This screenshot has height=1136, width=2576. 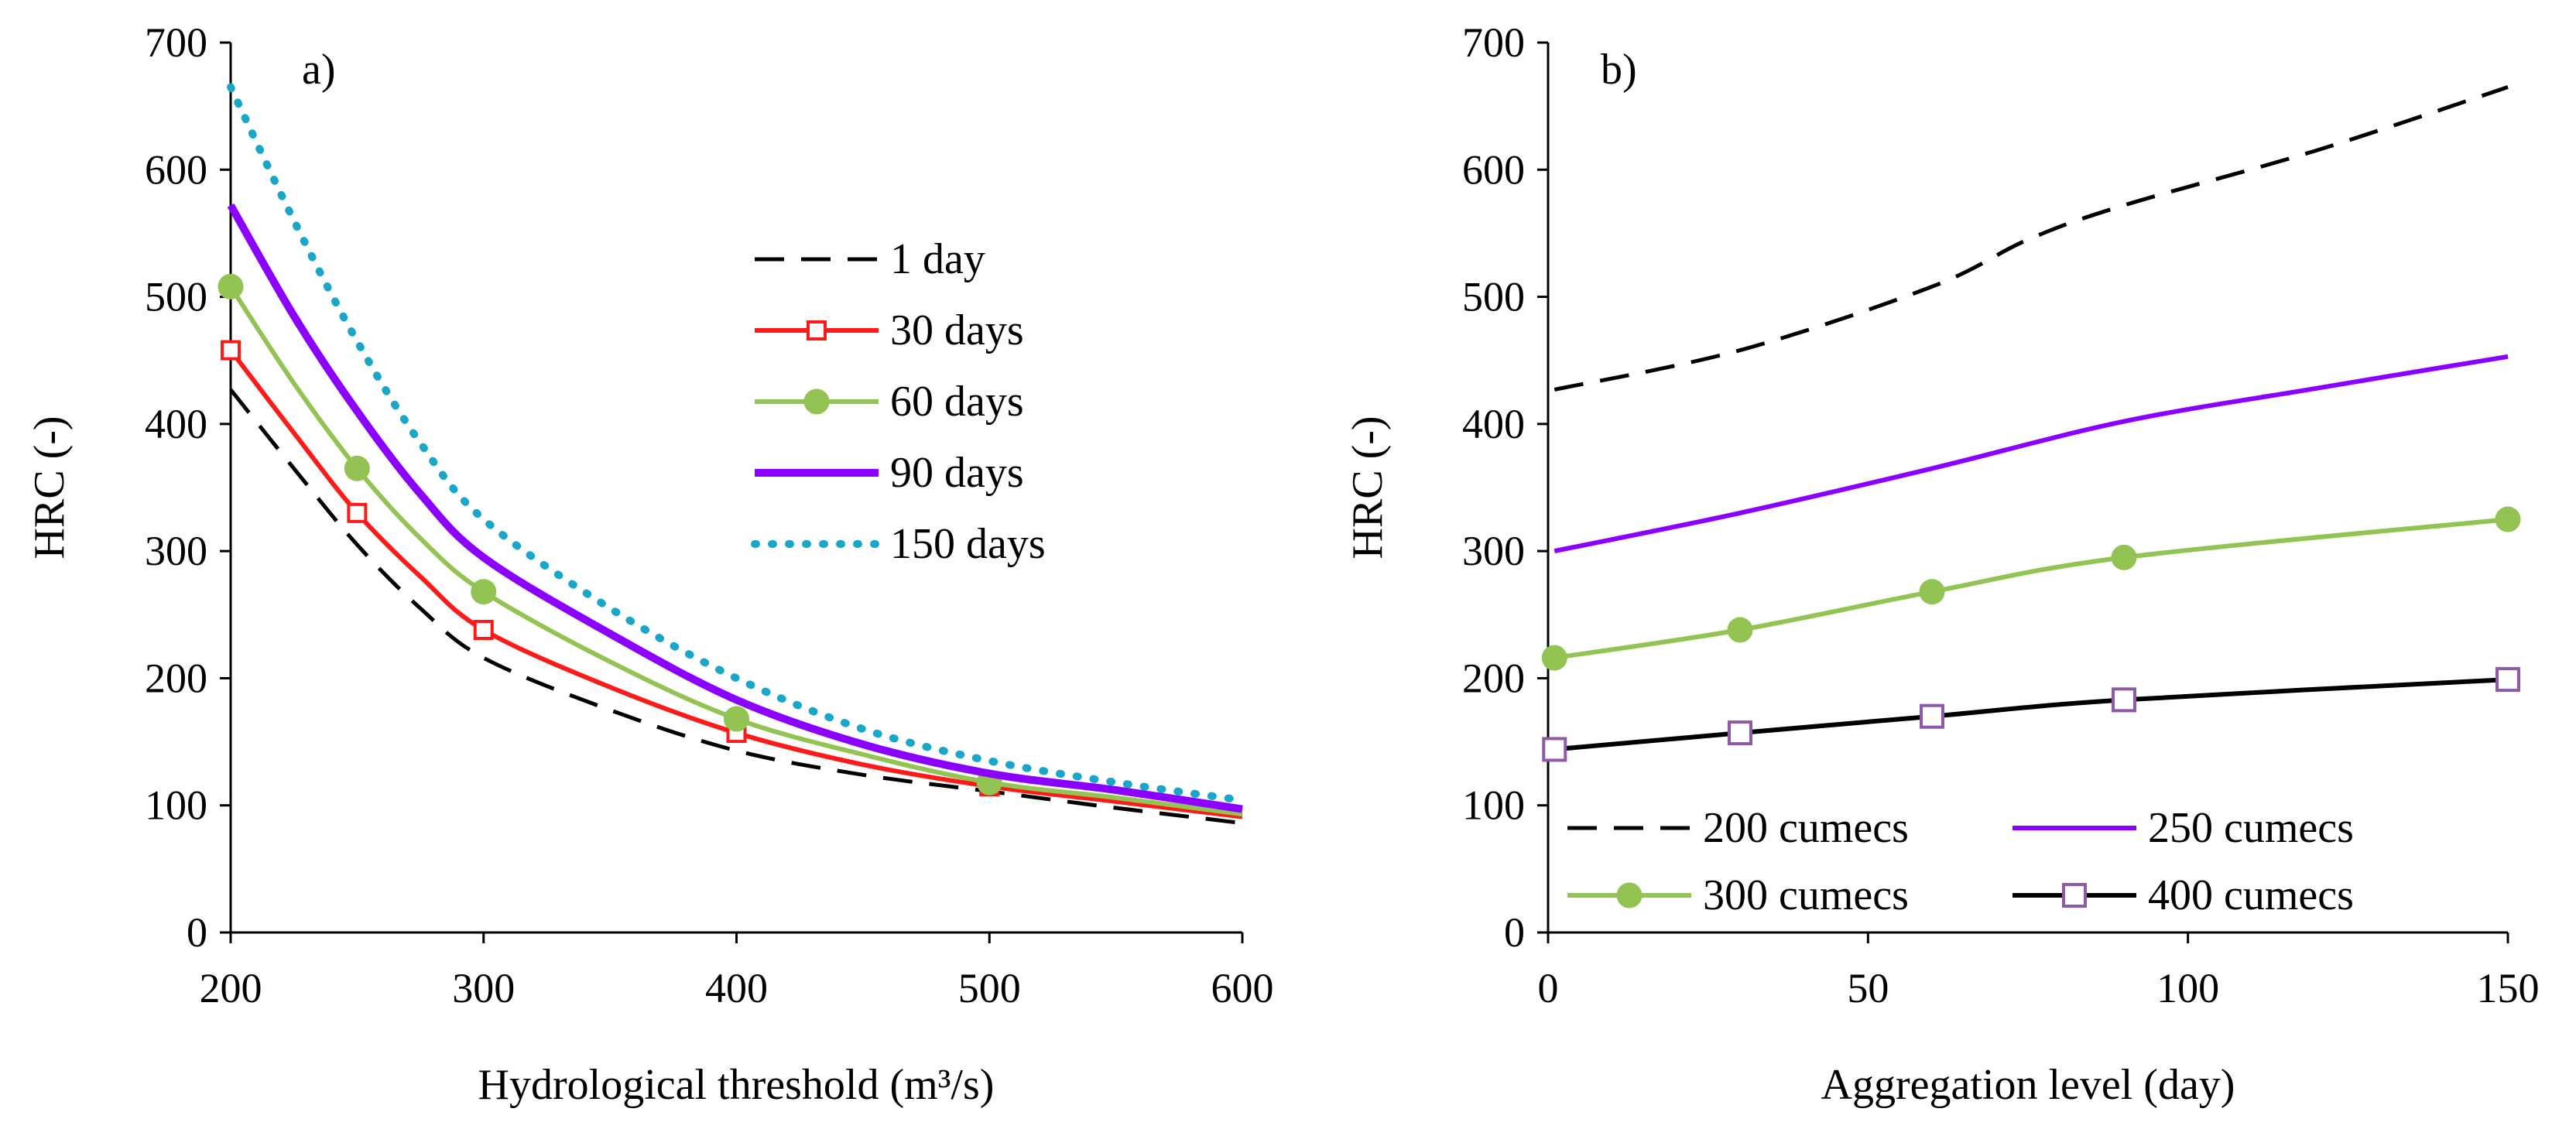 I want to click on panel-b-y-tick-label: 300, so click(x=1493, y=551).